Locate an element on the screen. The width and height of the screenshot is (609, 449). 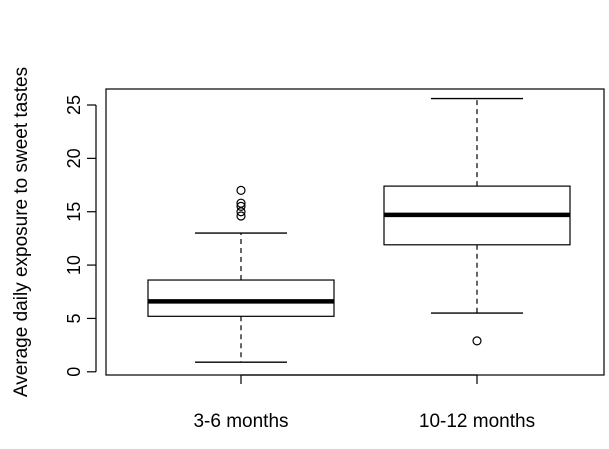
iqr-box is located at coordinates (241, 298).